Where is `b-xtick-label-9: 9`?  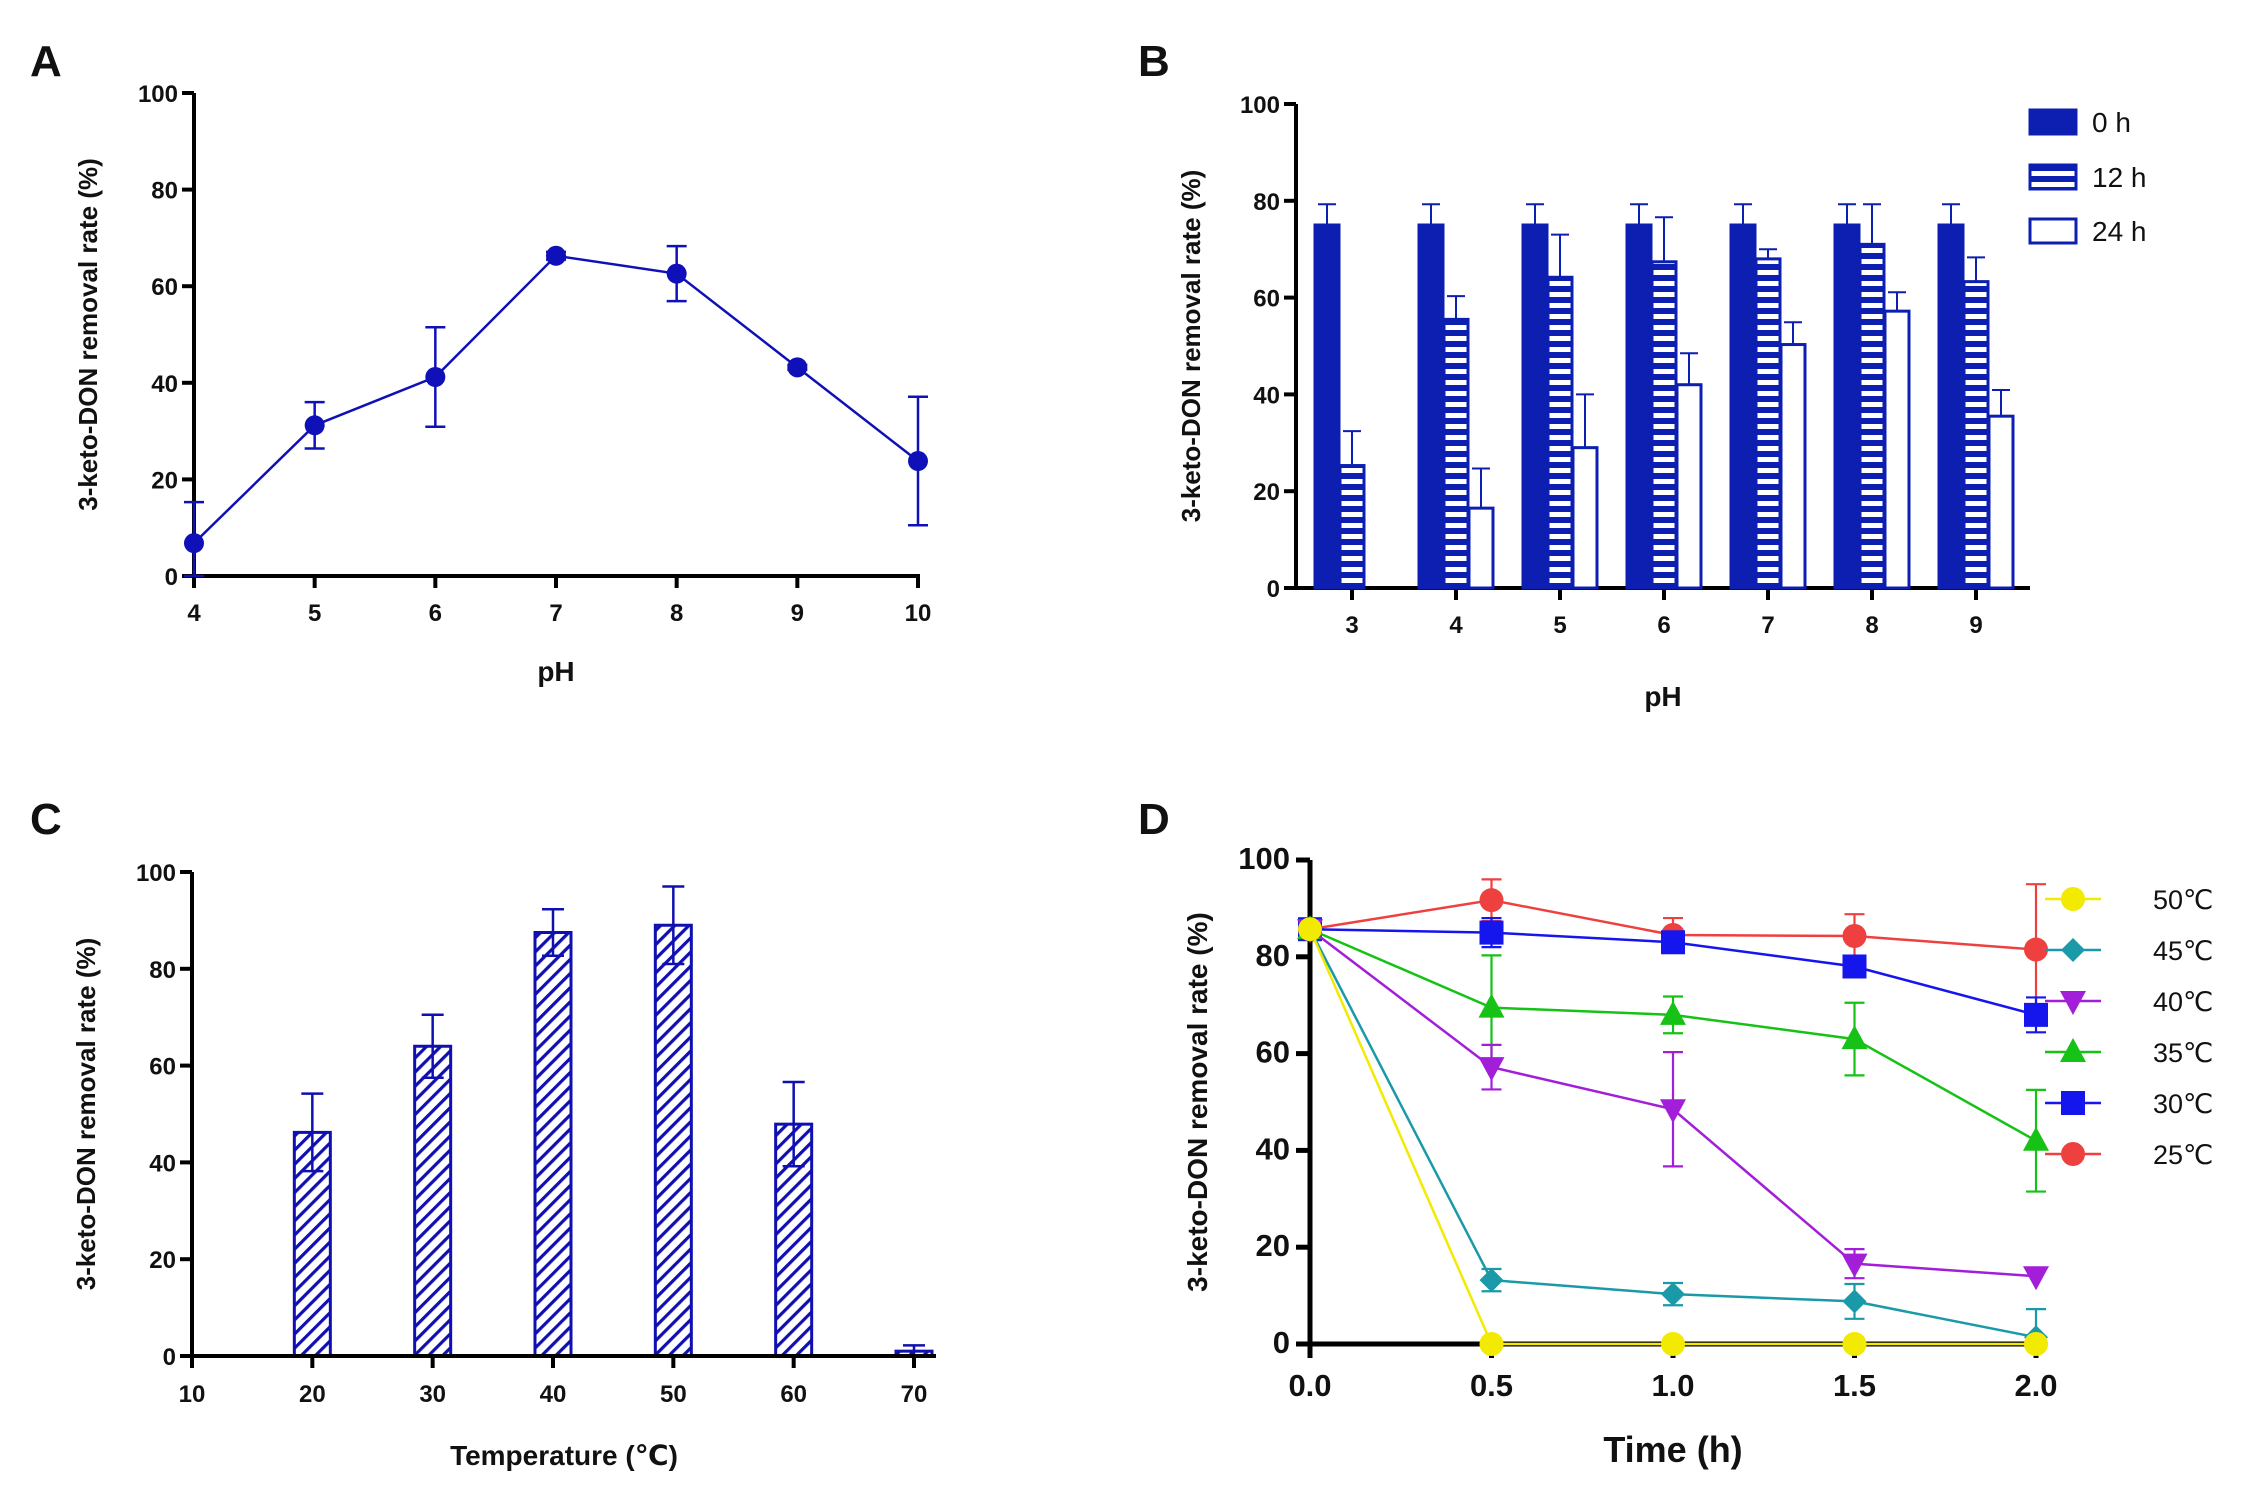
b-xtick-label-9: 9 is located at coordinates (1975, 625).